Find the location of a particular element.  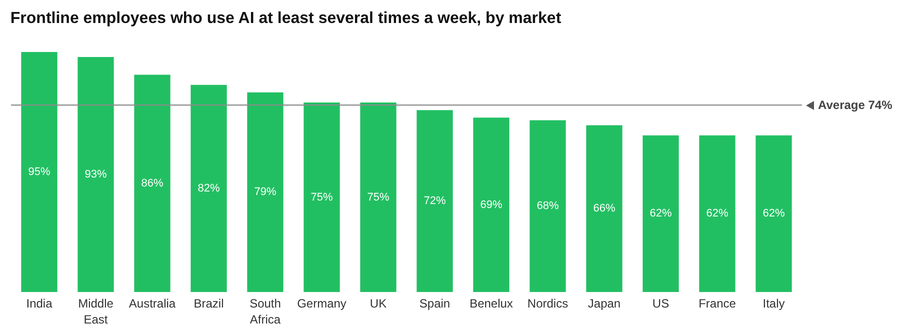

ref-line-label: Average 74% is located at coordinates (855, 105).